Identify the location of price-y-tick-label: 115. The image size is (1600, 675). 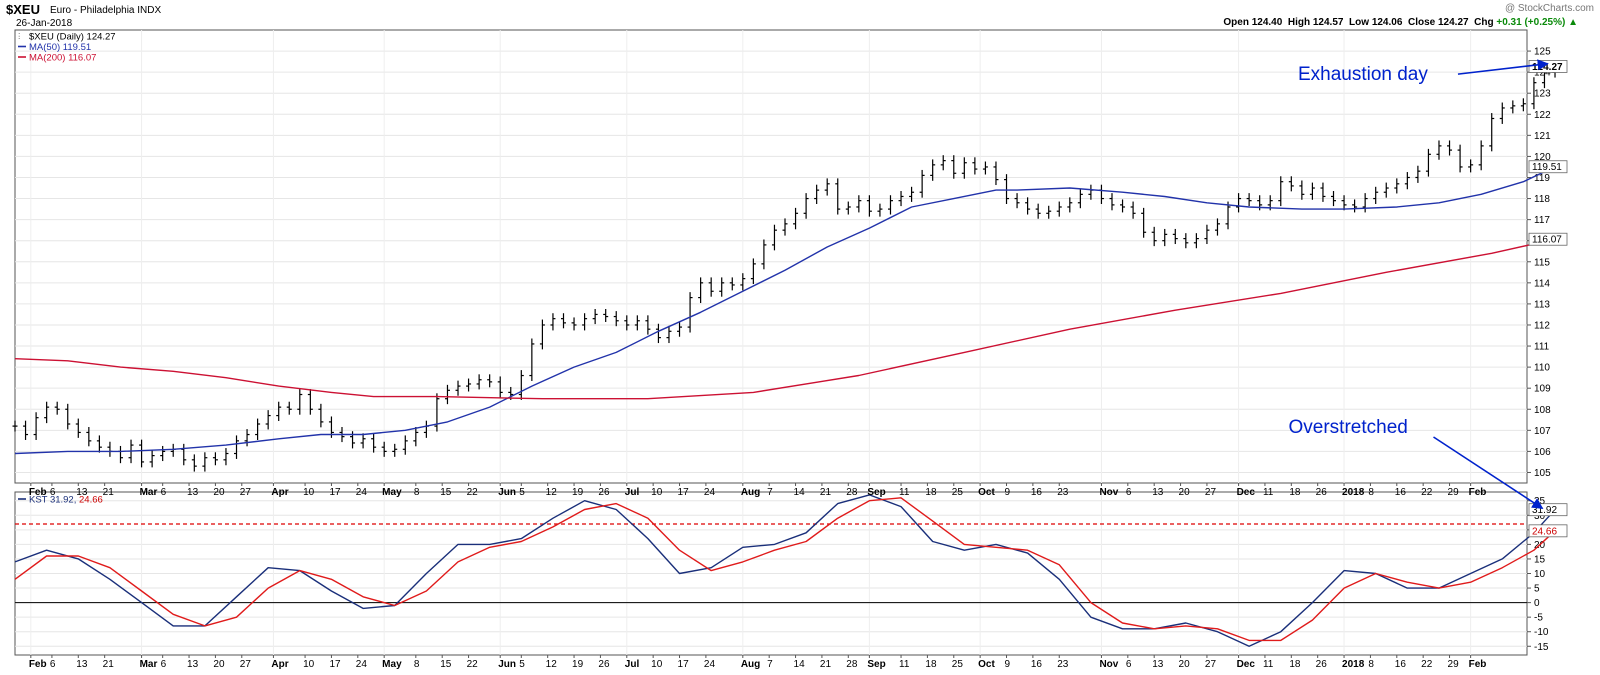
(1542, 262).